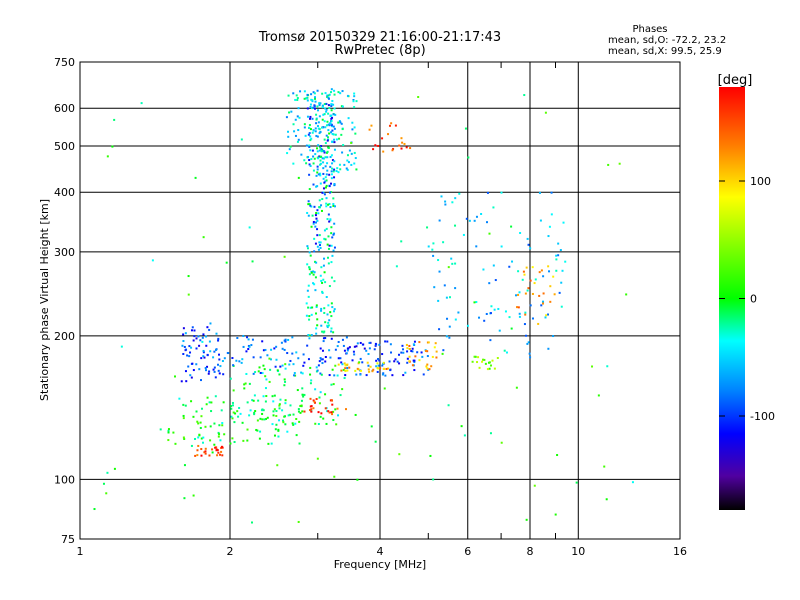 The width and height of the screenshot is (800, 600). I want to click on x-tick-label: 8, so click(530, 551).